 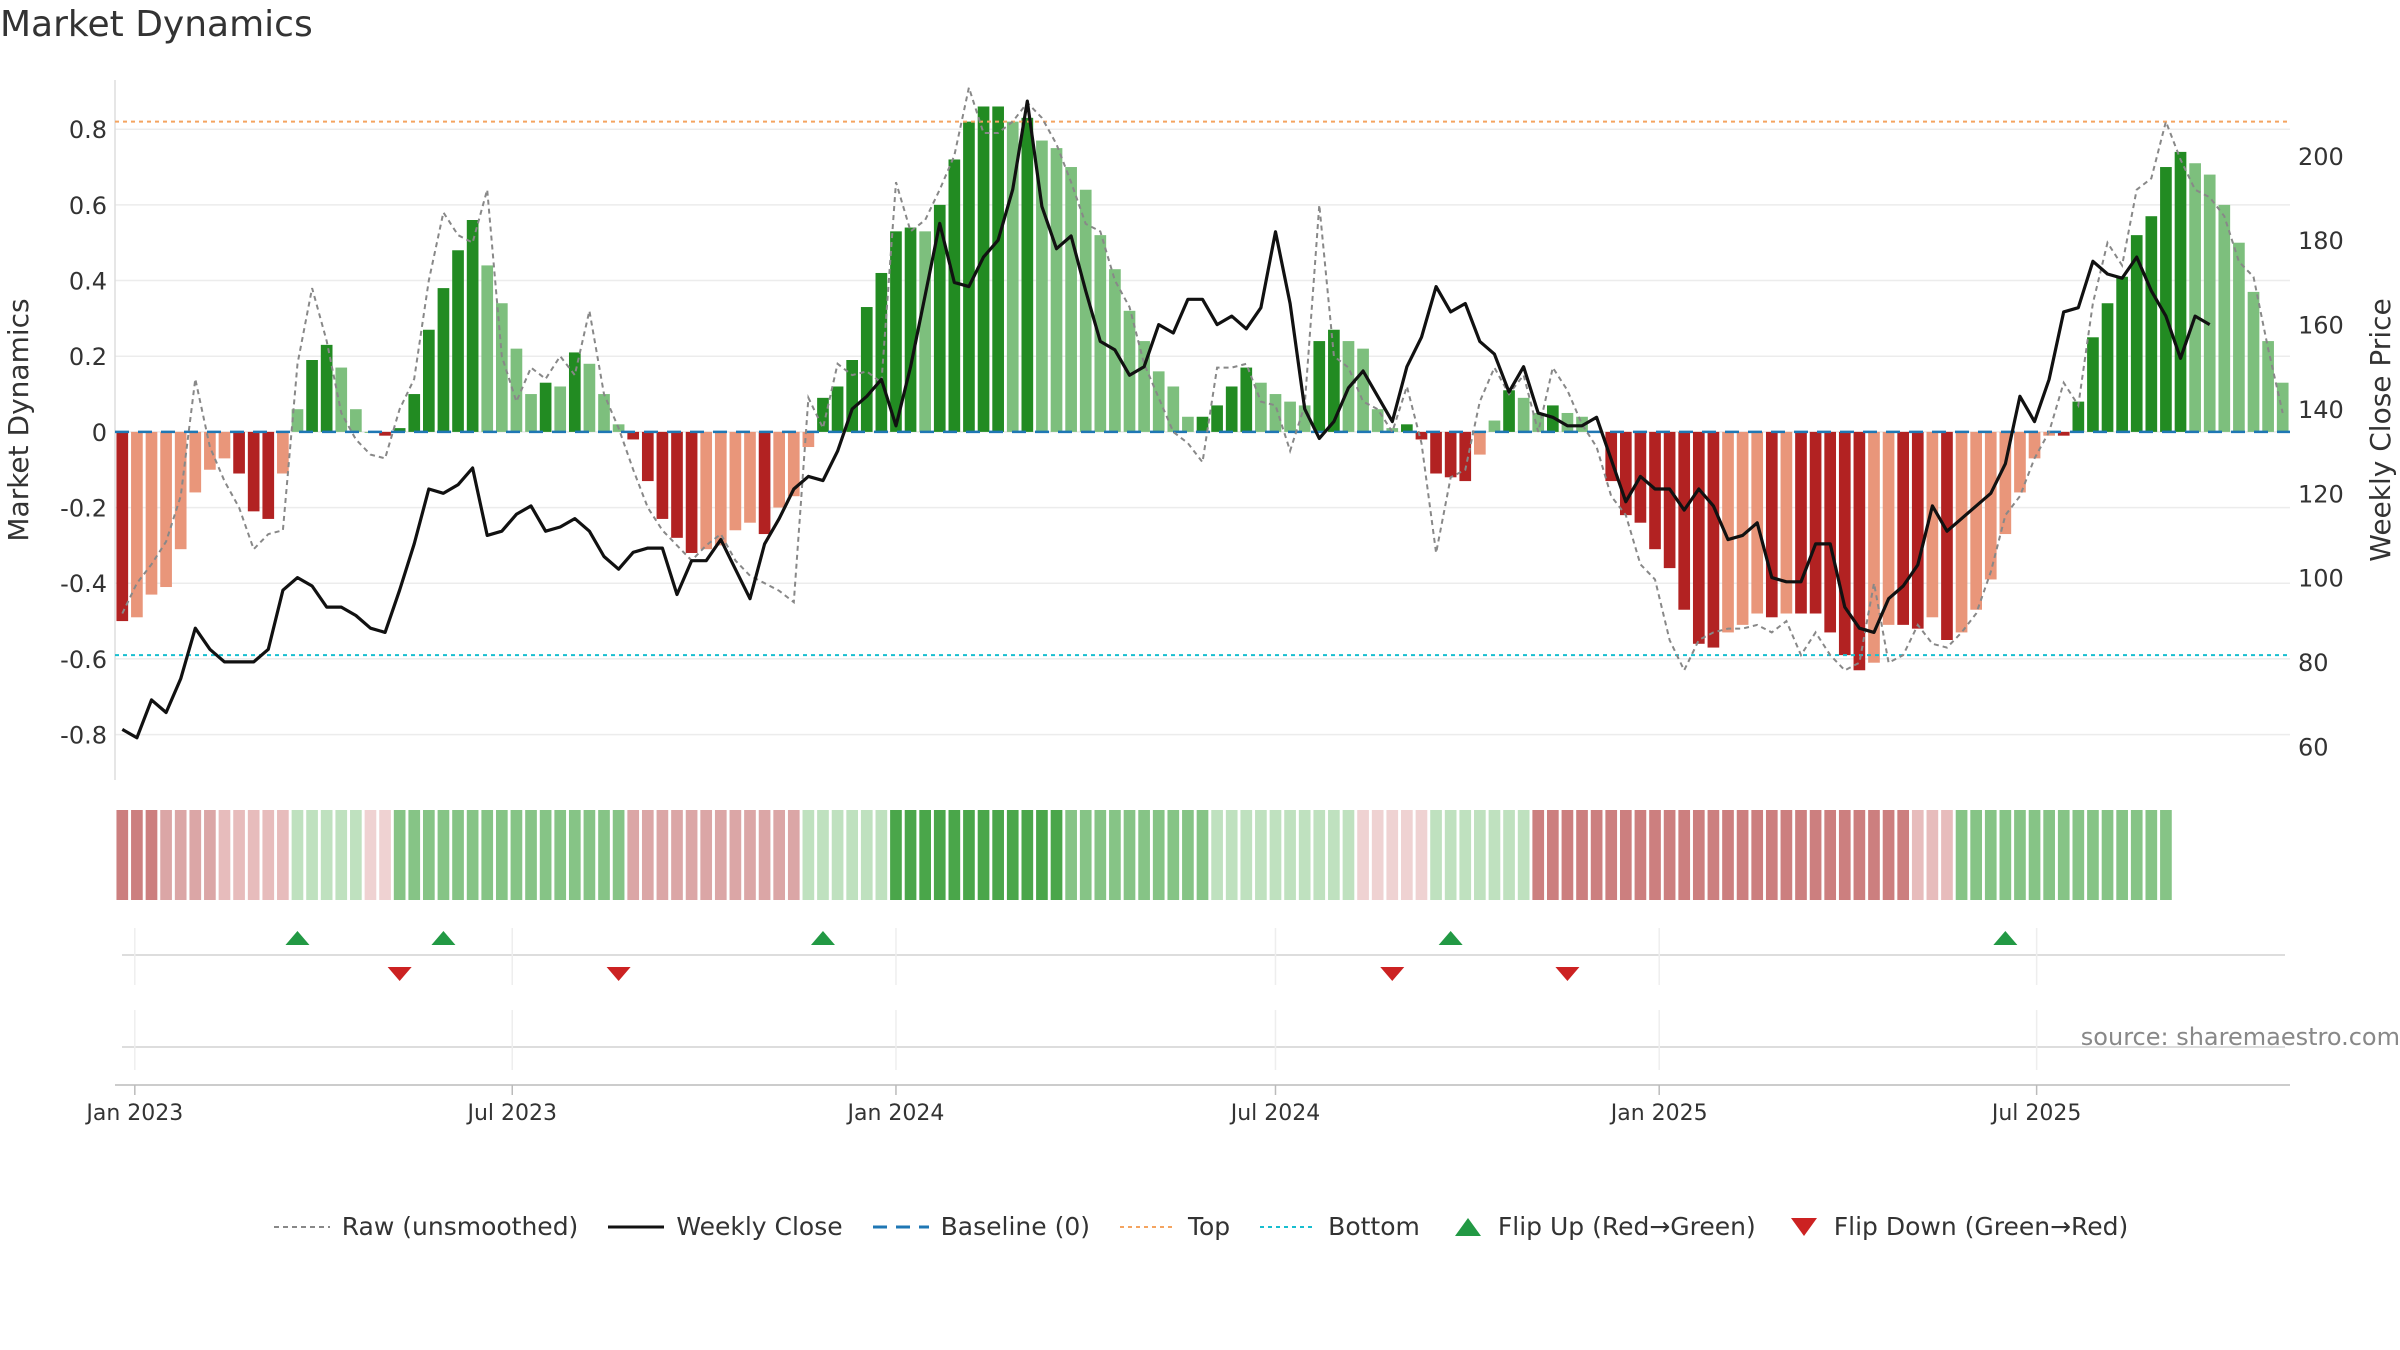 I want to click on legend-item-raw: Raw (unsmoothed), so click(x=425, y=1226).